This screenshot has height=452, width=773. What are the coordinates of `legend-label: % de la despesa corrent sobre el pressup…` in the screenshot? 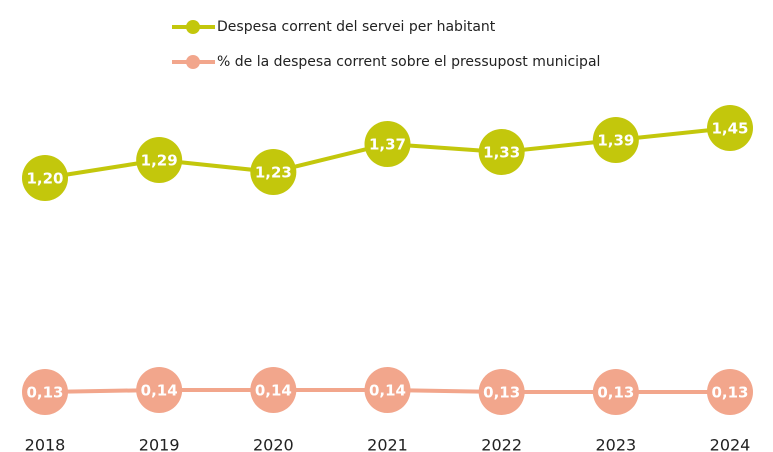 It's located at (408, 62).